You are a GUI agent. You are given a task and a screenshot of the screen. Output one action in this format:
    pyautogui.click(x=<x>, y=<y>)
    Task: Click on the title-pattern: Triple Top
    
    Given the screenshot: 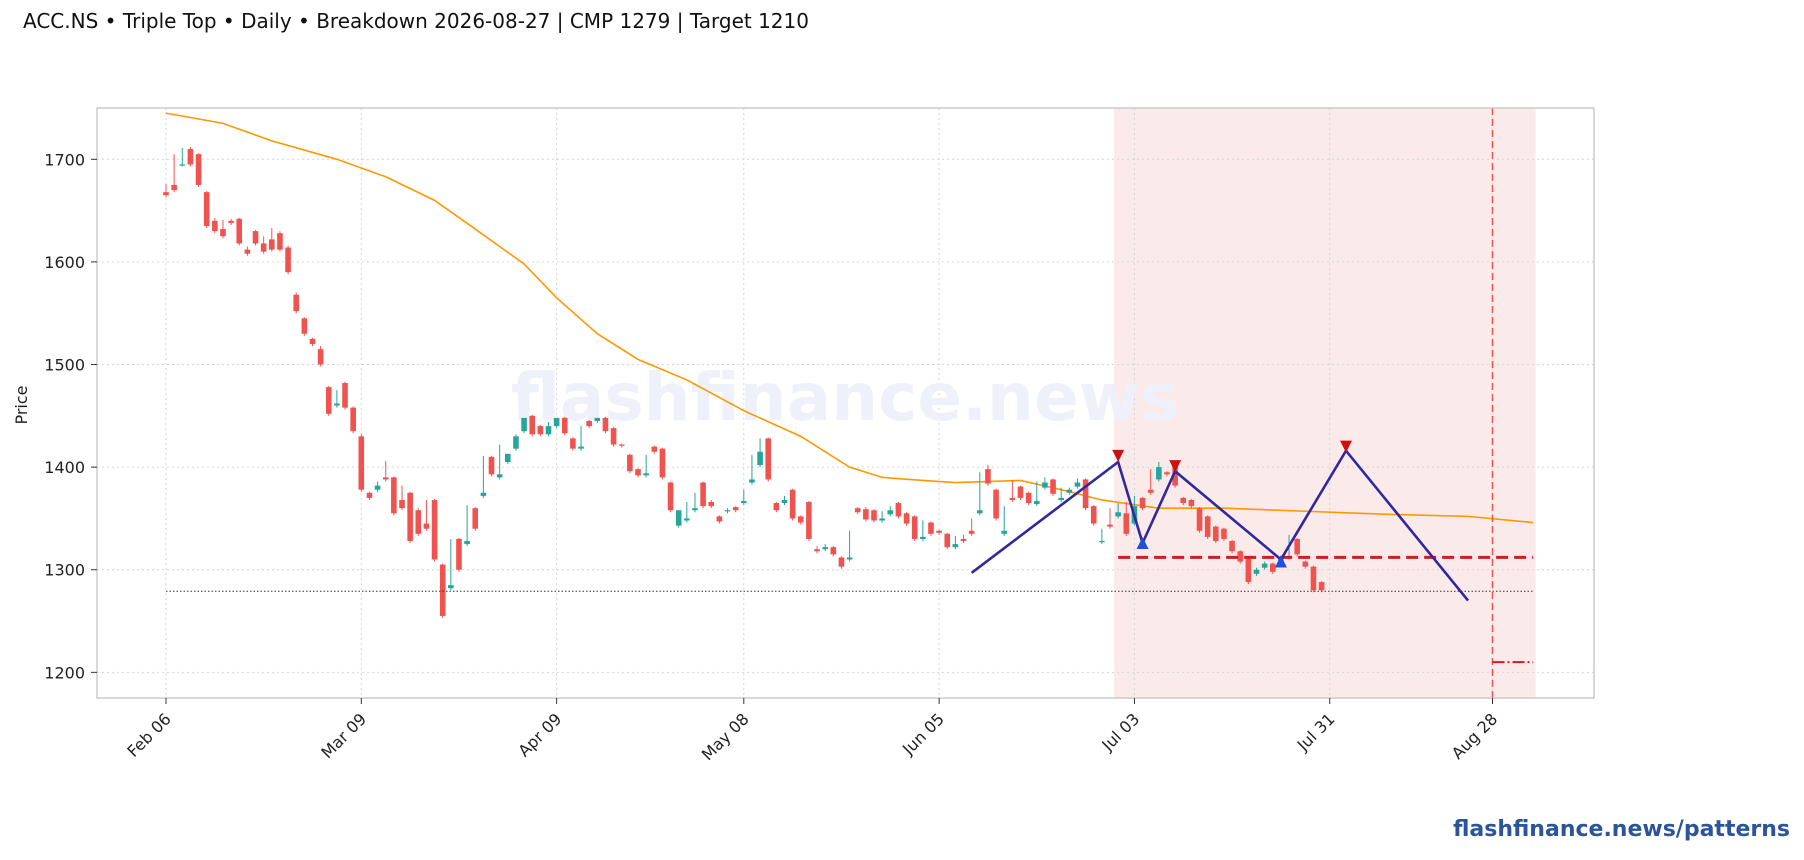 What is the action you would take?
    pyautogui.click(x=169, y=21)
    